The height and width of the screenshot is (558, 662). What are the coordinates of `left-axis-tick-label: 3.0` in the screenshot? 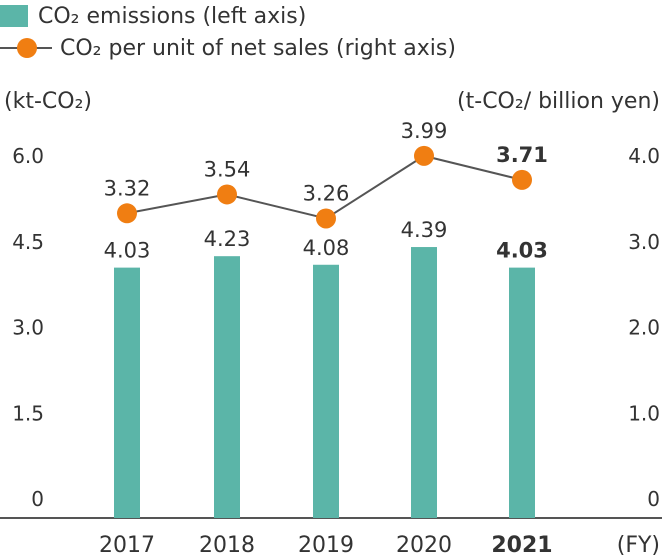 It's located at (28, 328).